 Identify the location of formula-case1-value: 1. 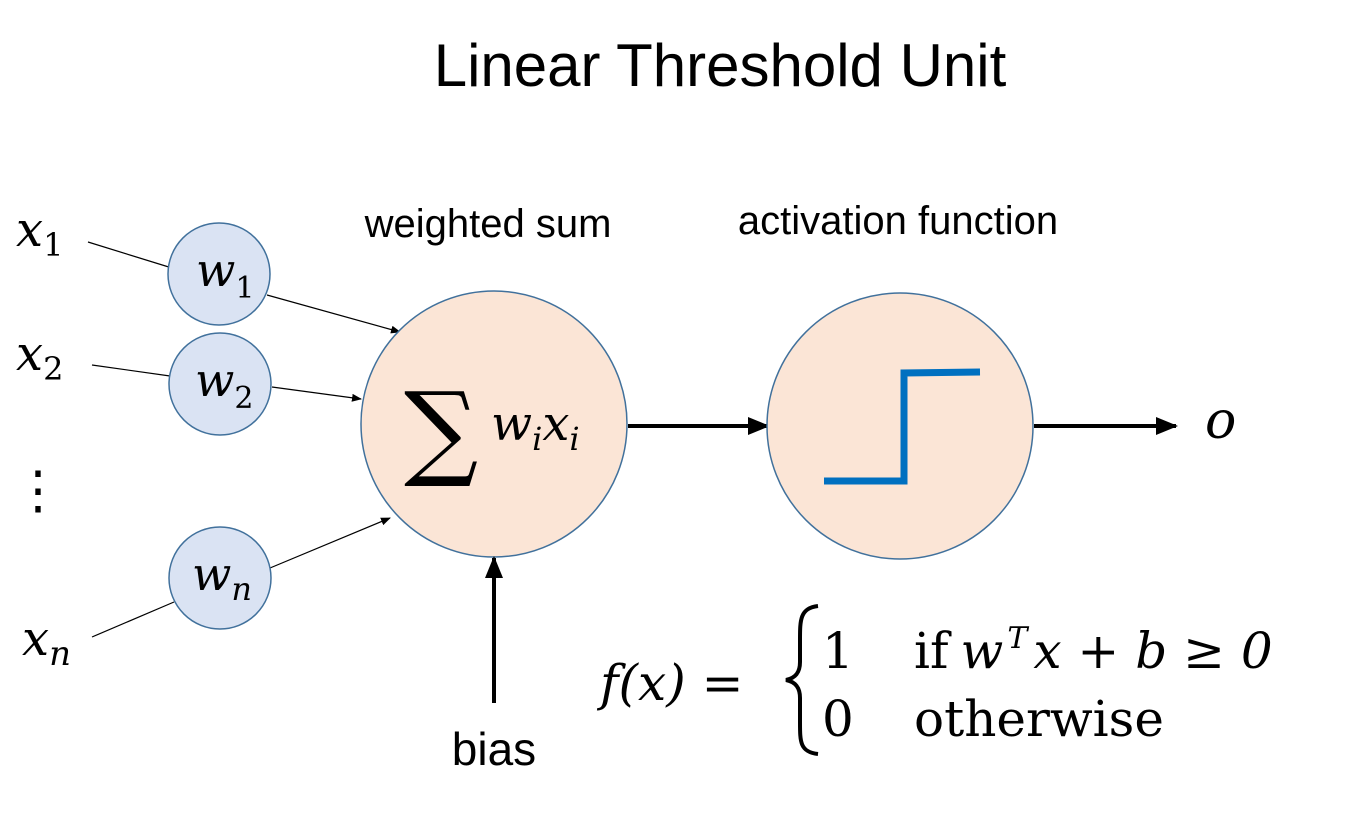
(838, 651).